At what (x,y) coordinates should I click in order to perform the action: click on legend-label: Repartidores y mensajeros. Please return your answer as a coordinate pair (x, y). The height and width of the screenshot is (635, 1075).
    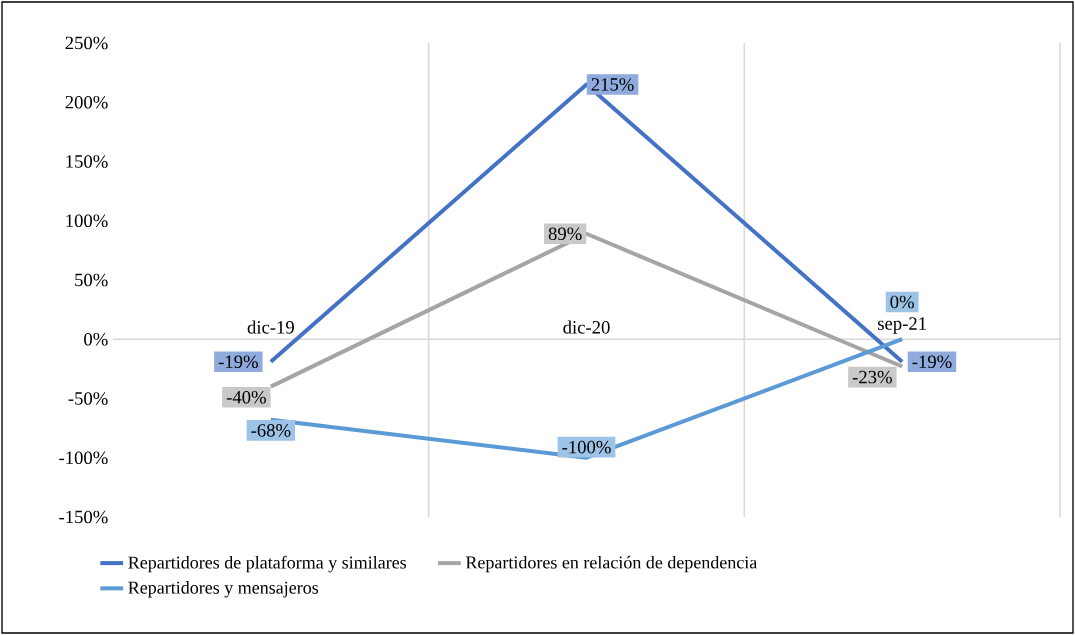
    Looking at the image, I should click on (223, 589).